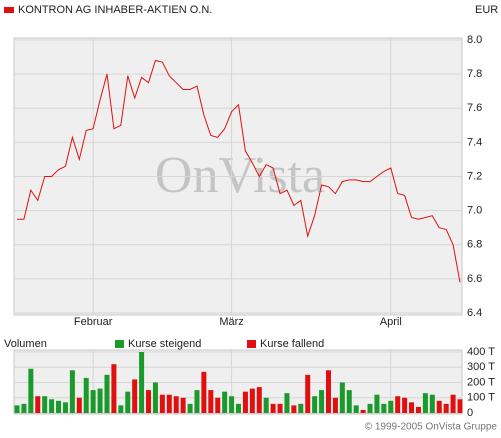  What do you see at coordinates (474, 108) in the screenshot?
I see `y-tick-label: 7.6` at bounding box center [474, 108].